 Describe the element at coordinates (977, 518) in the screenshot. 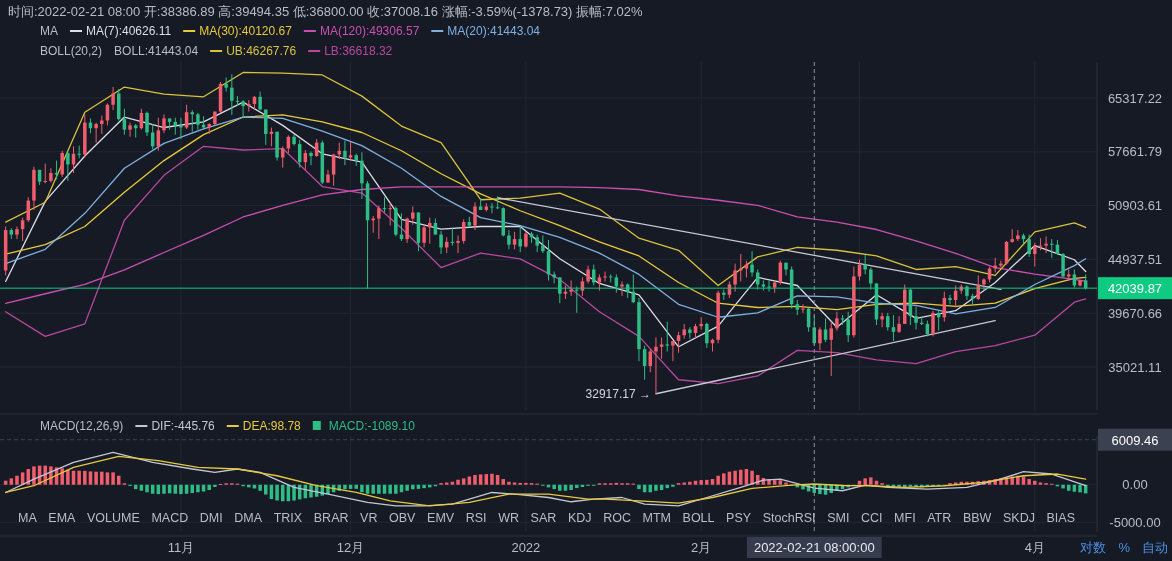

I see `annotation: BBW` at that location.